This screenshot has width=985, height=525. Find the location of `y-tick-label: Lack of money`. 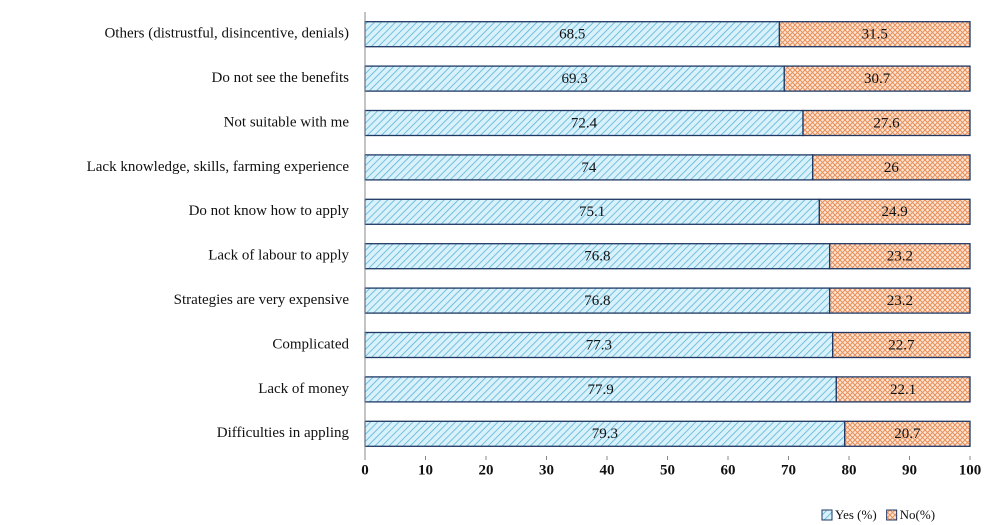

y-tick-label: Lack of money is located at coordinates (303, 389).